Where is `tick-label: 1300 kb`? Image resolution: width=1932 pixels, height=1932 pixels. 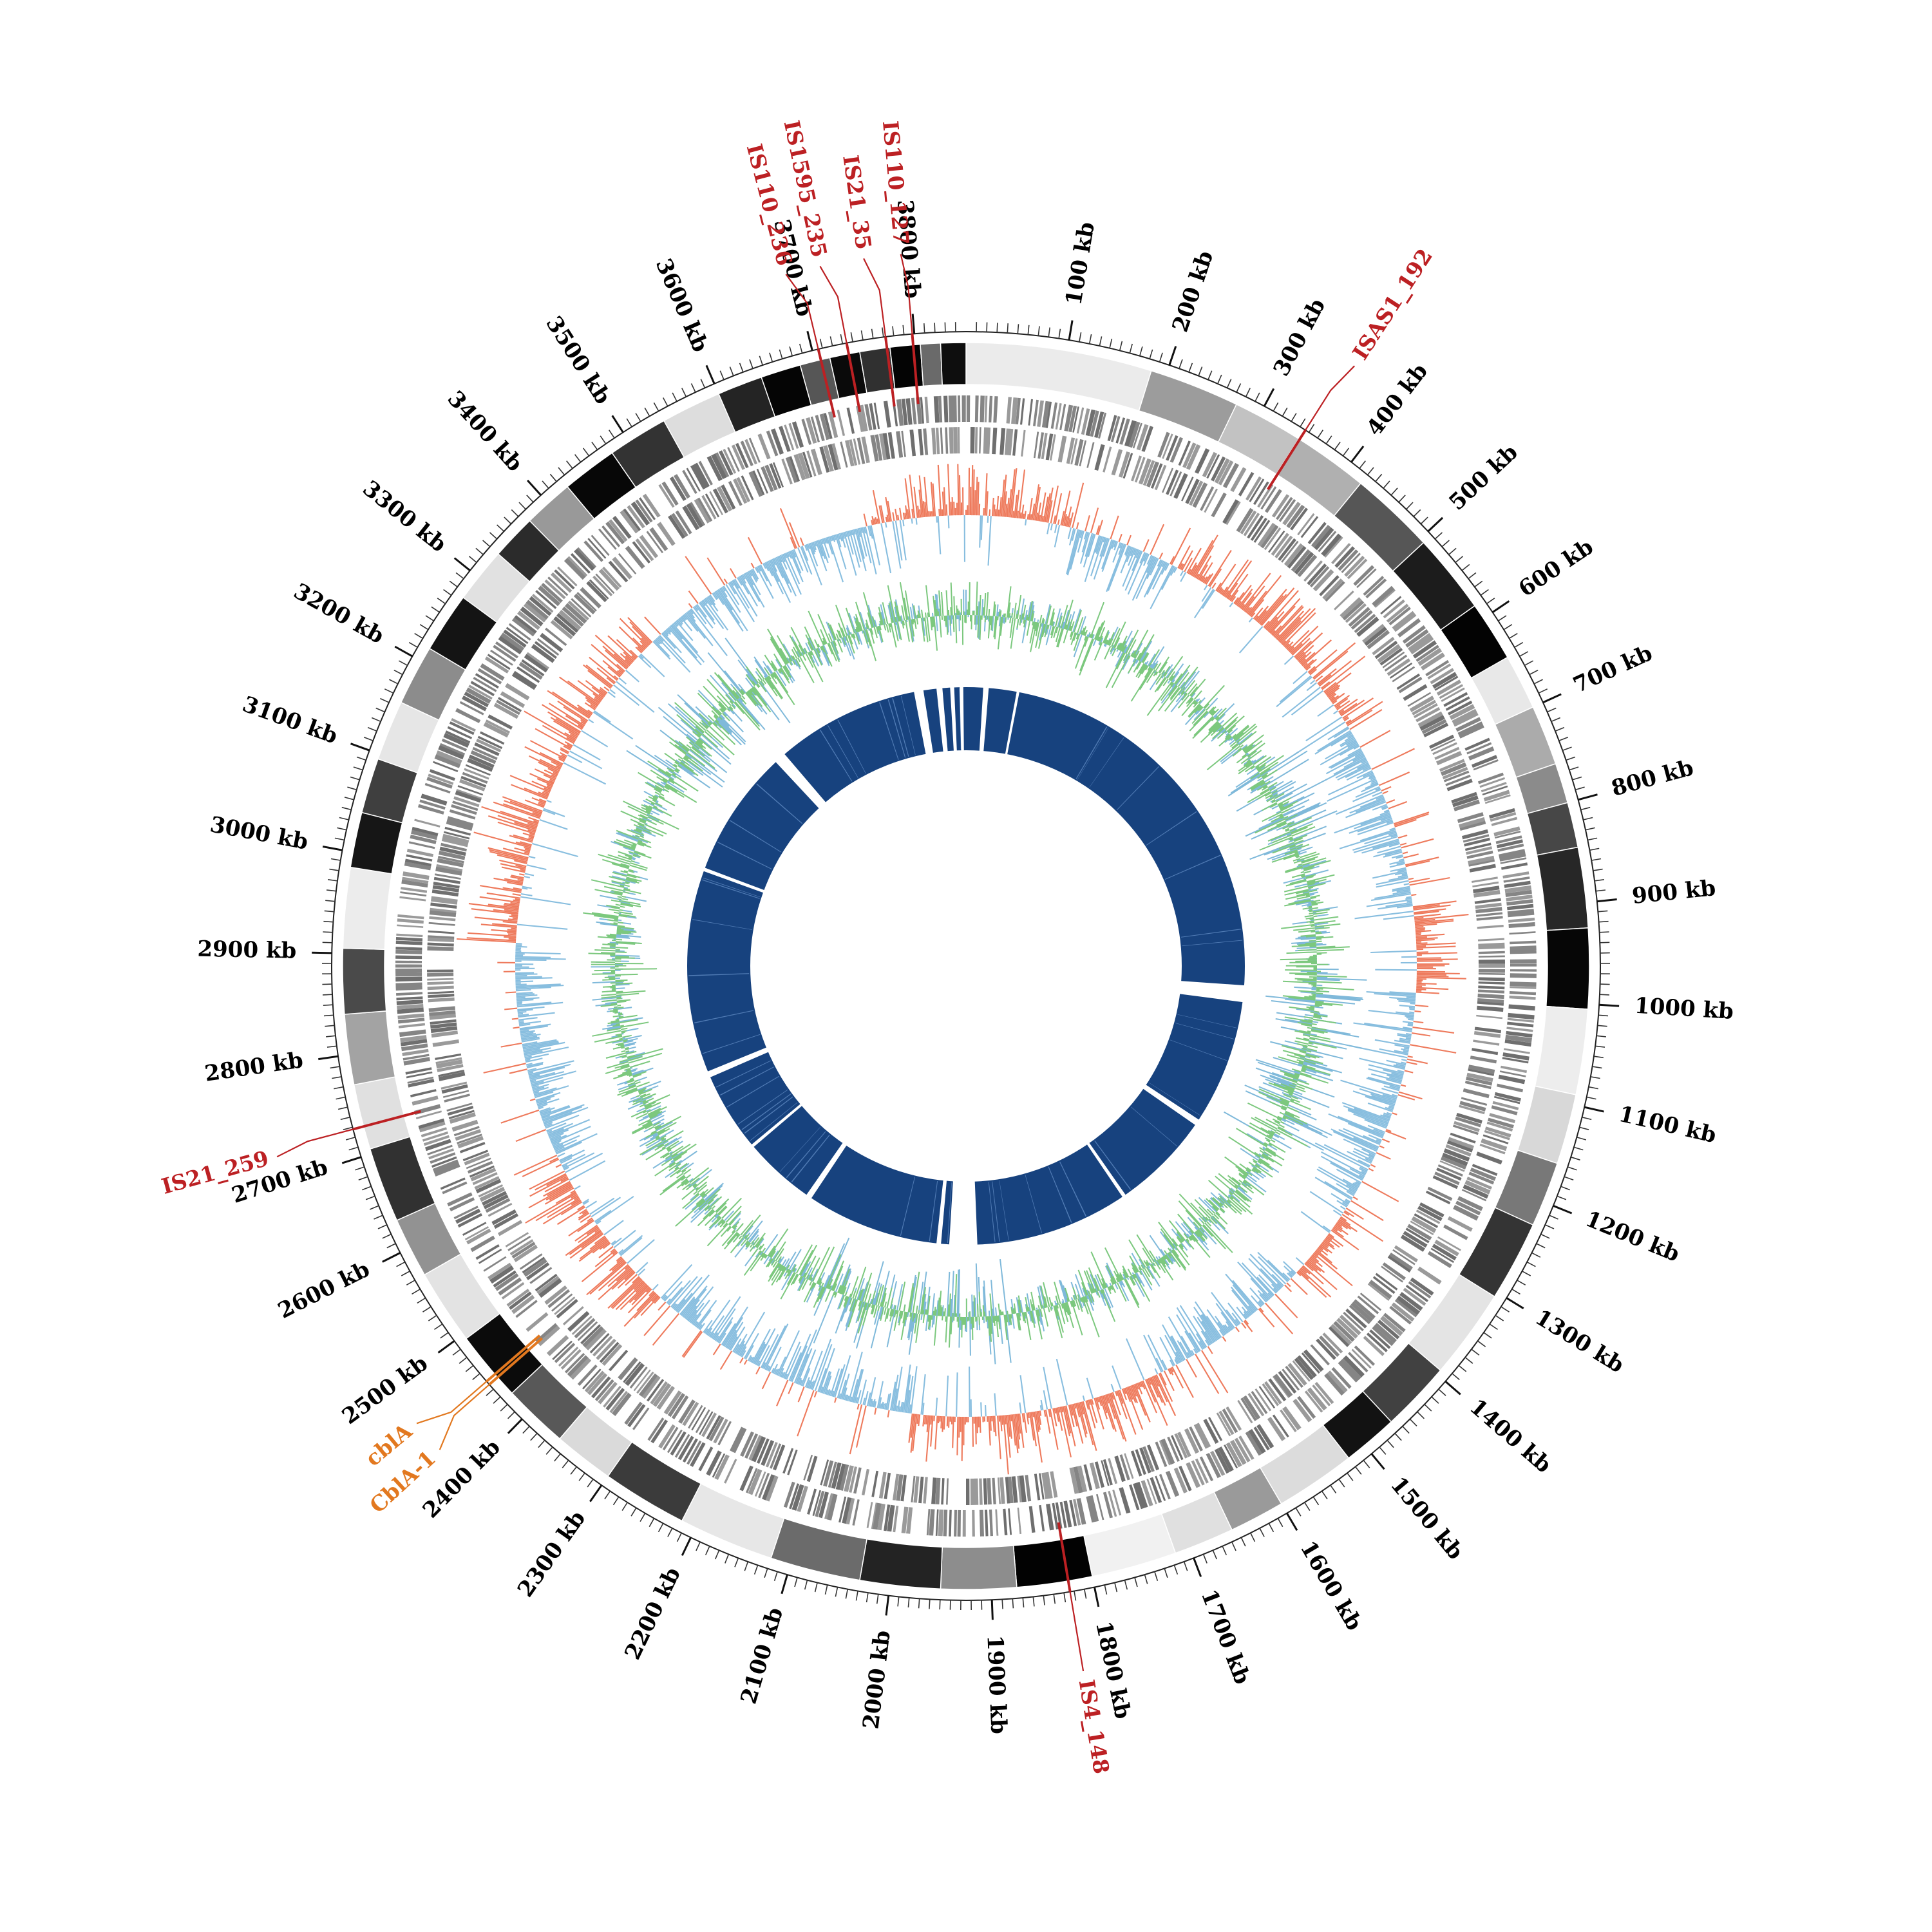 tick-label: 1300 kb is located at coordinates (1580, 1342).